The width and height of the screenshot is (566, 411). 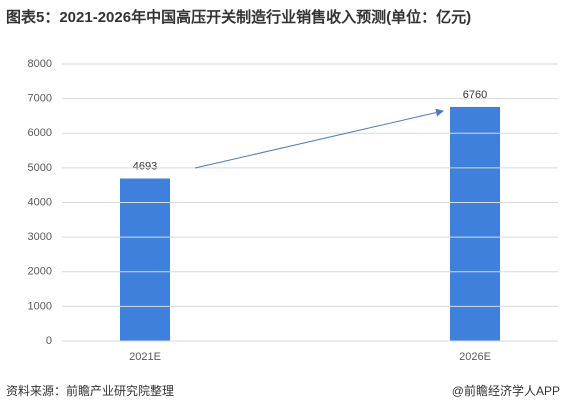 I want to click on y-tick-label: 5000, so click(x=40, y=168).